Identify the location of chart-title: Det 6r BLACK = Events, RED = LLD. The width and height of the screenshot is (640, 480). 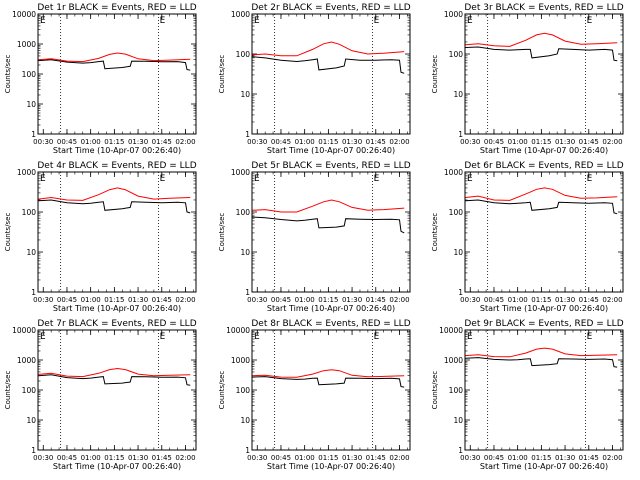
(543, 166).